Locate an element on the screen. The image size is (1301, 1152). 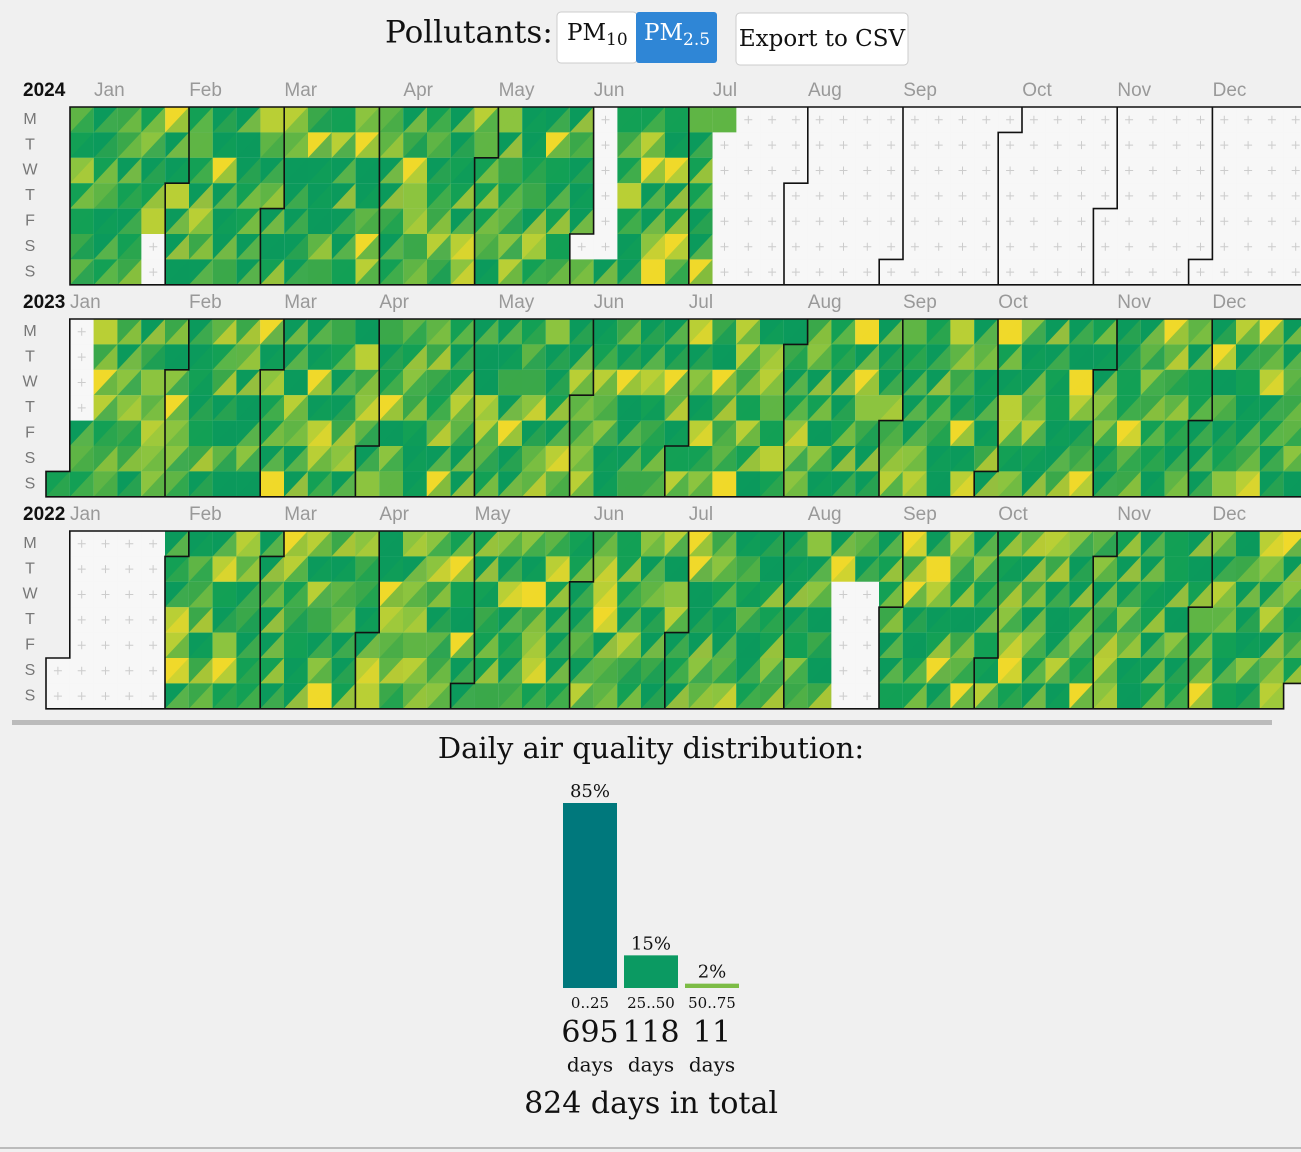
month-label: May is located at coordinates (493, 514).